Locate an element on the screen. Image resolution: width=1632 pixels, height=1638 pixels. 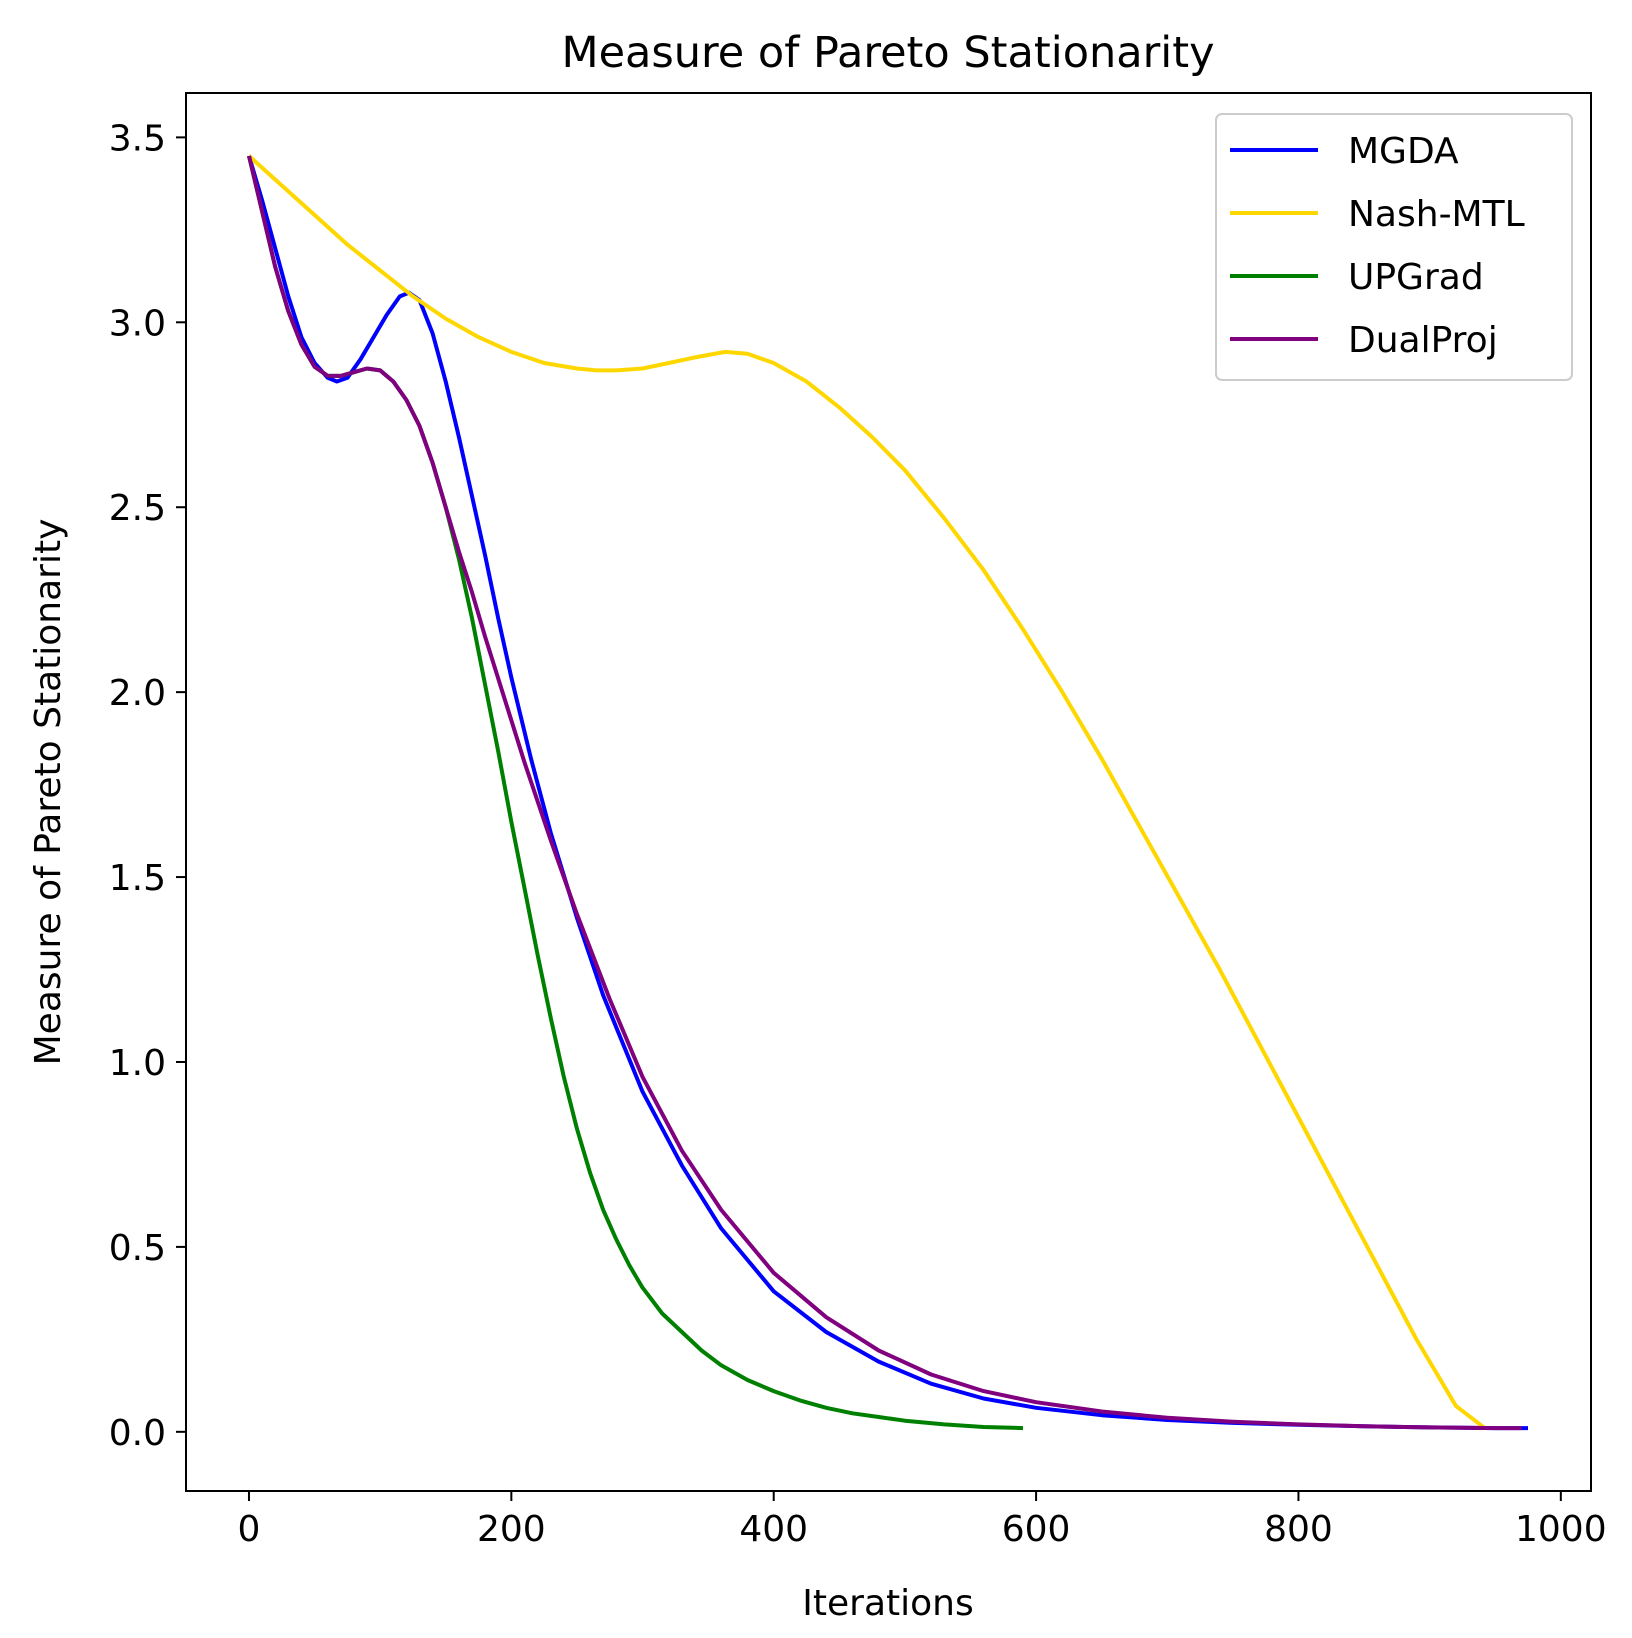
x-tick-label: 400 is located at coordinates (773, 1529).